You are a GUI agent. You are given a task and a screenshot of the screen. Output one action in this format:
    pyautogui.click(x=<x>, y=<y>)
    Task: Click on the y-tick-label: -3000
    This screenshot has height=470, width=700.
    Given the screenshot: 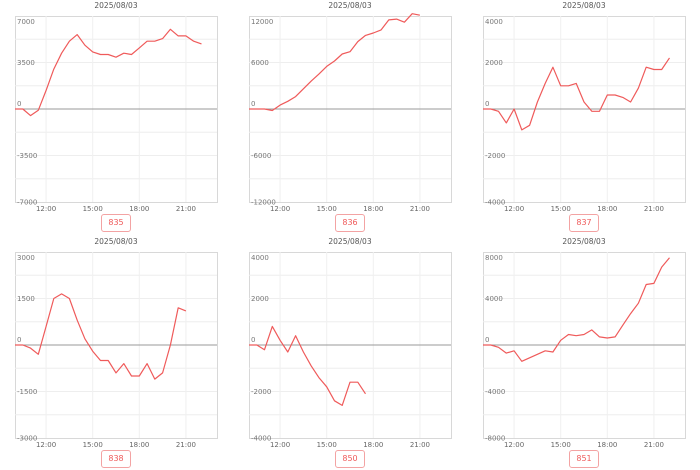 What is the action you would take?
    pyautogui.click(x=27, y=439)
    